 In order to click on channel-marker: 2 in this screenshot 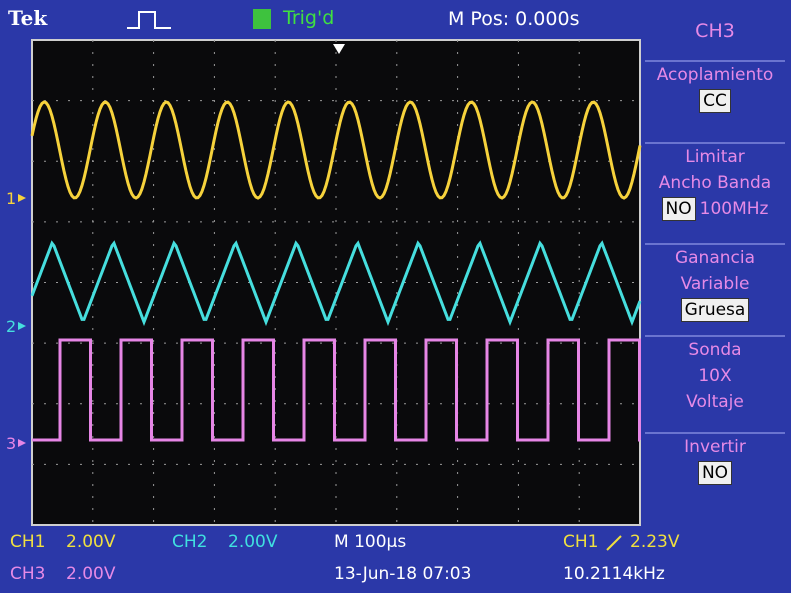, I will do `click(11, 326)`.